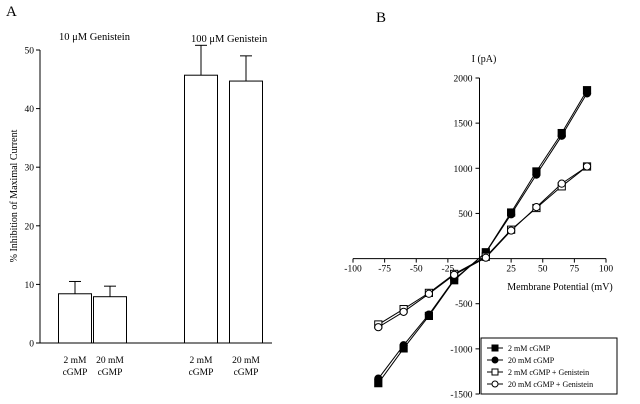  I want to click on iv-y-tick-label: -1500, so click(461, 396).